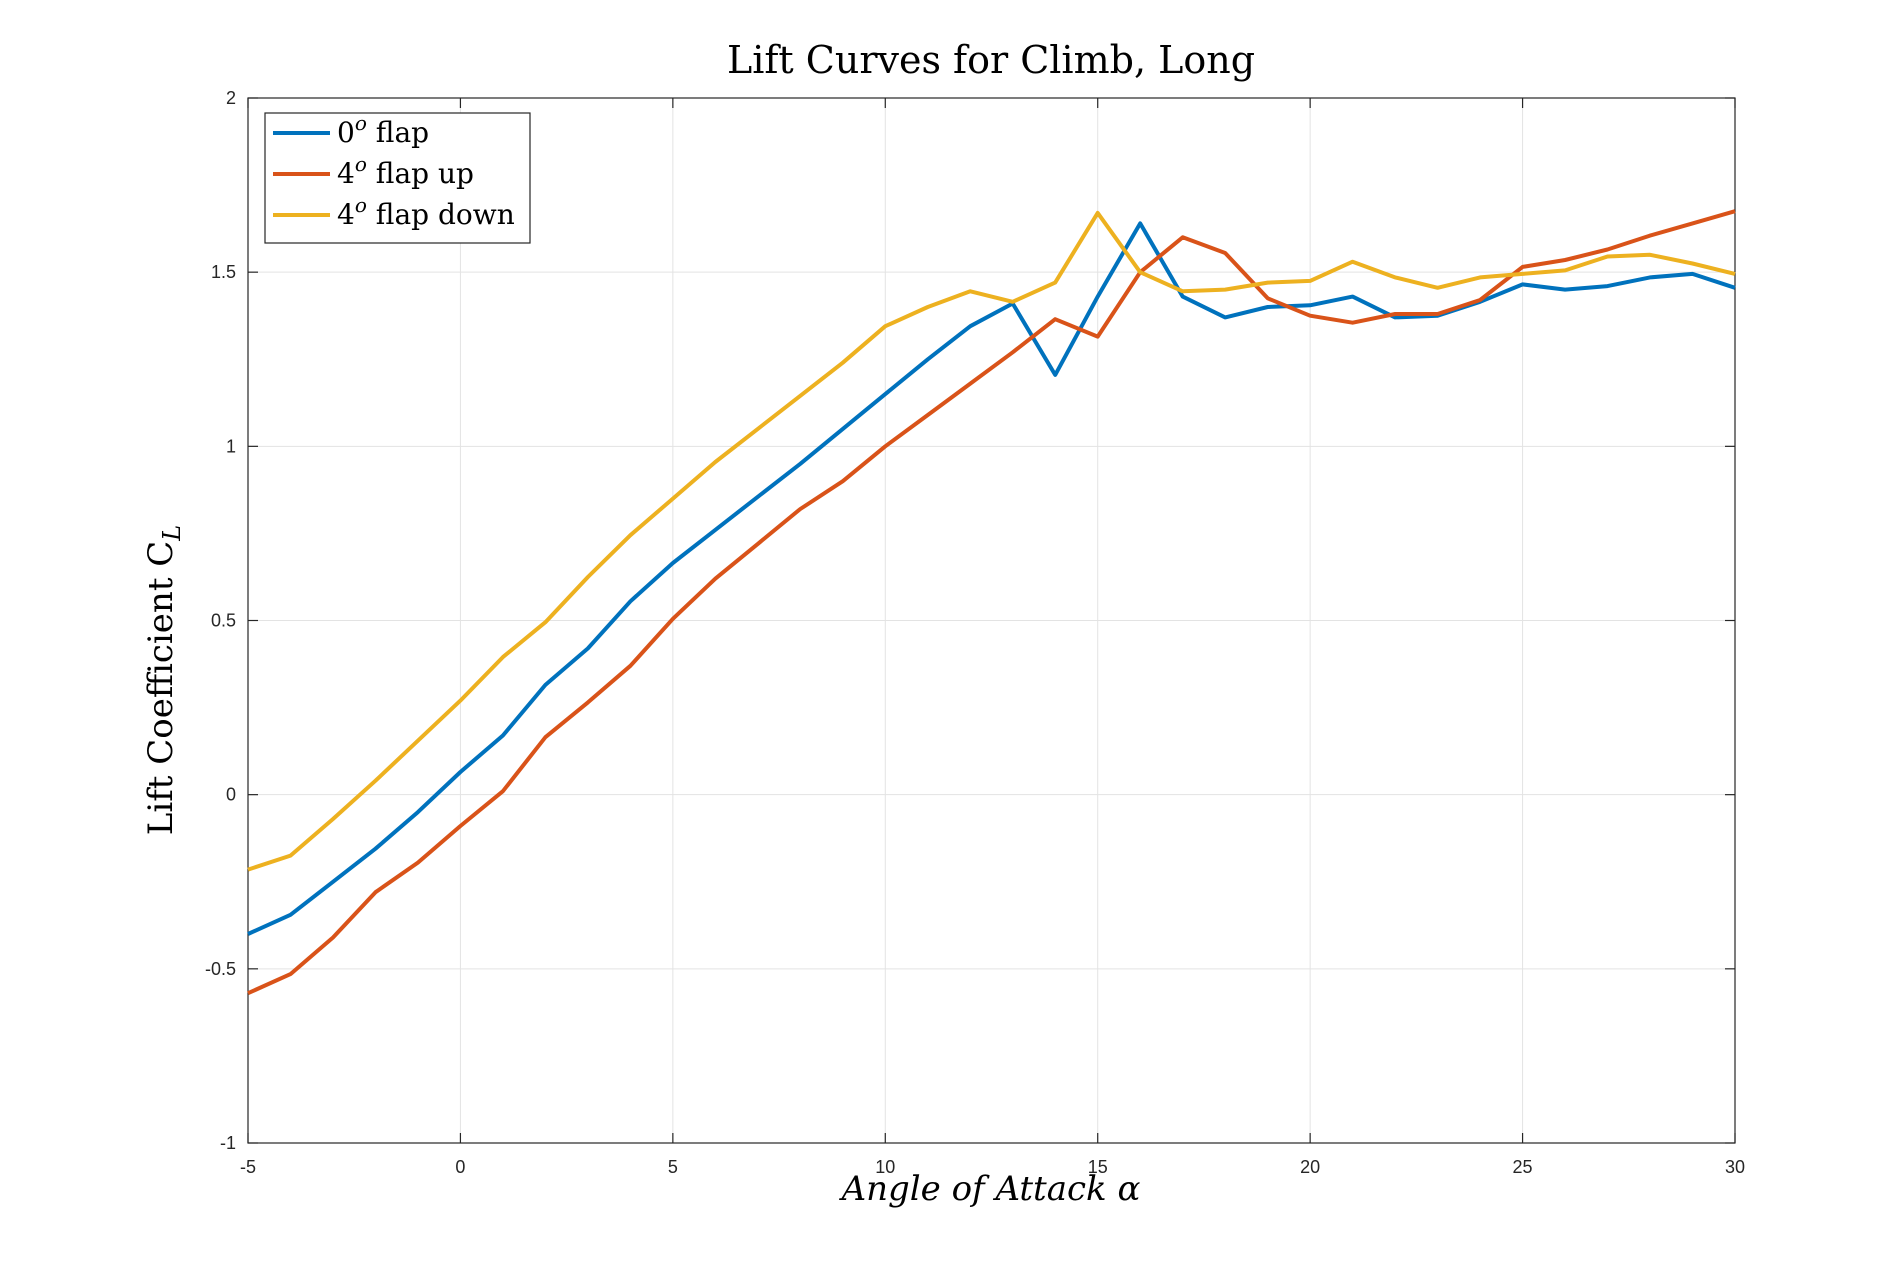 The height and width of the screenshot is (1266, 1891). What do you see at coordinates (1523, 1167) in the screenshot?
I see `x-tick-label: 25` at bounding box center [1523, 1167].